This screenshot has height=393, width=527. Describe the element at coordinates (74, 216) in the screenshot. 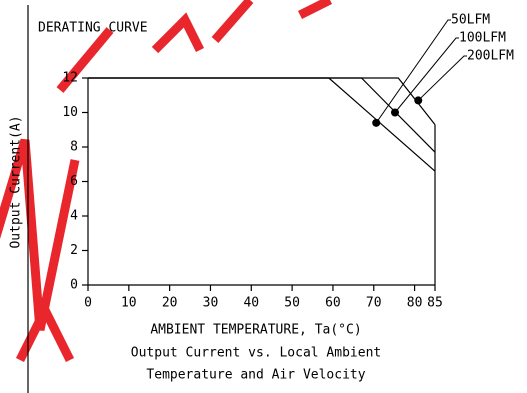

I see `y-tick-label: 4` at that location.